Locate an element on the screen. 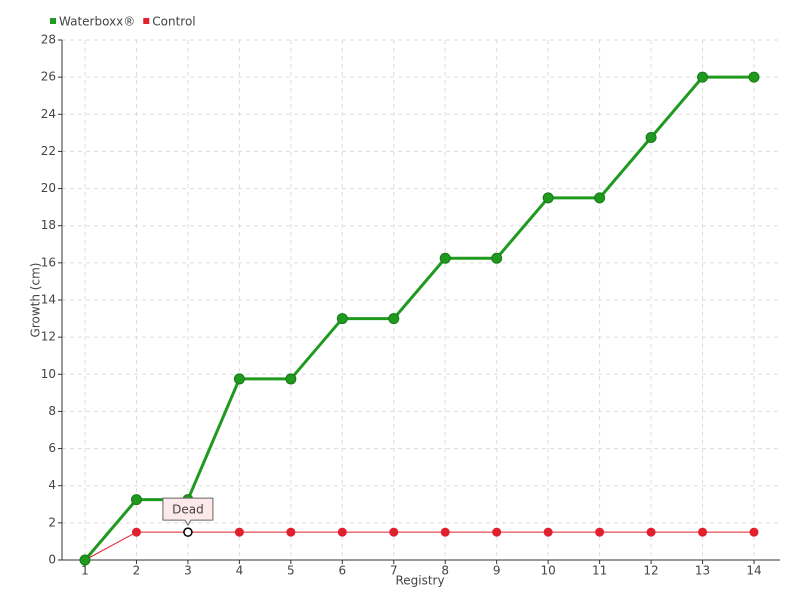  y-tick-label: 26 is located at coordinates (48, 77).